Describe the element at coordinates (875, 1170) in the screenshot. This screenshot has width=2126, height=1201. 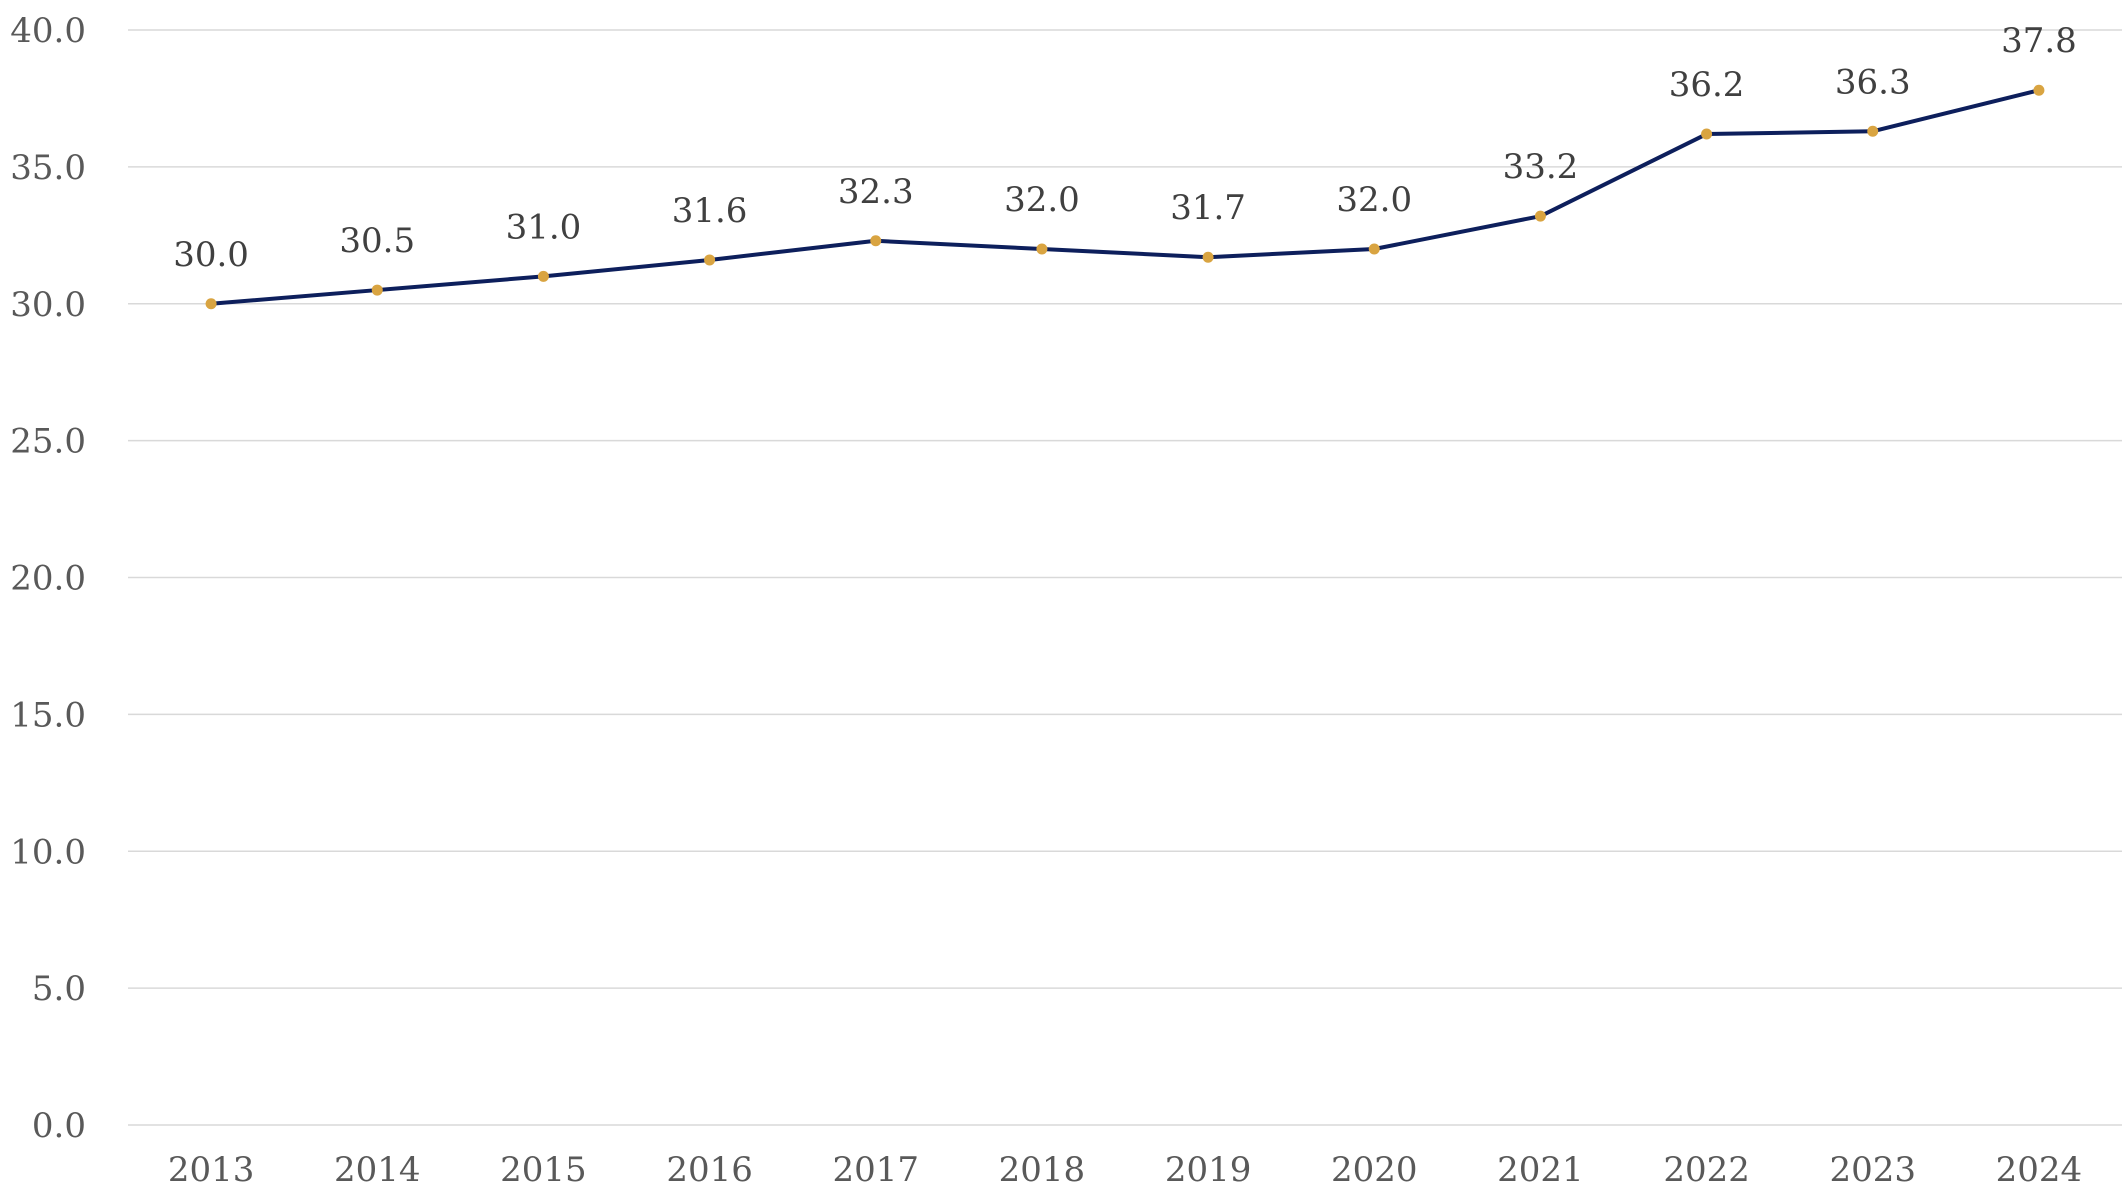
I see `x-tick-label: 2017` at that location.